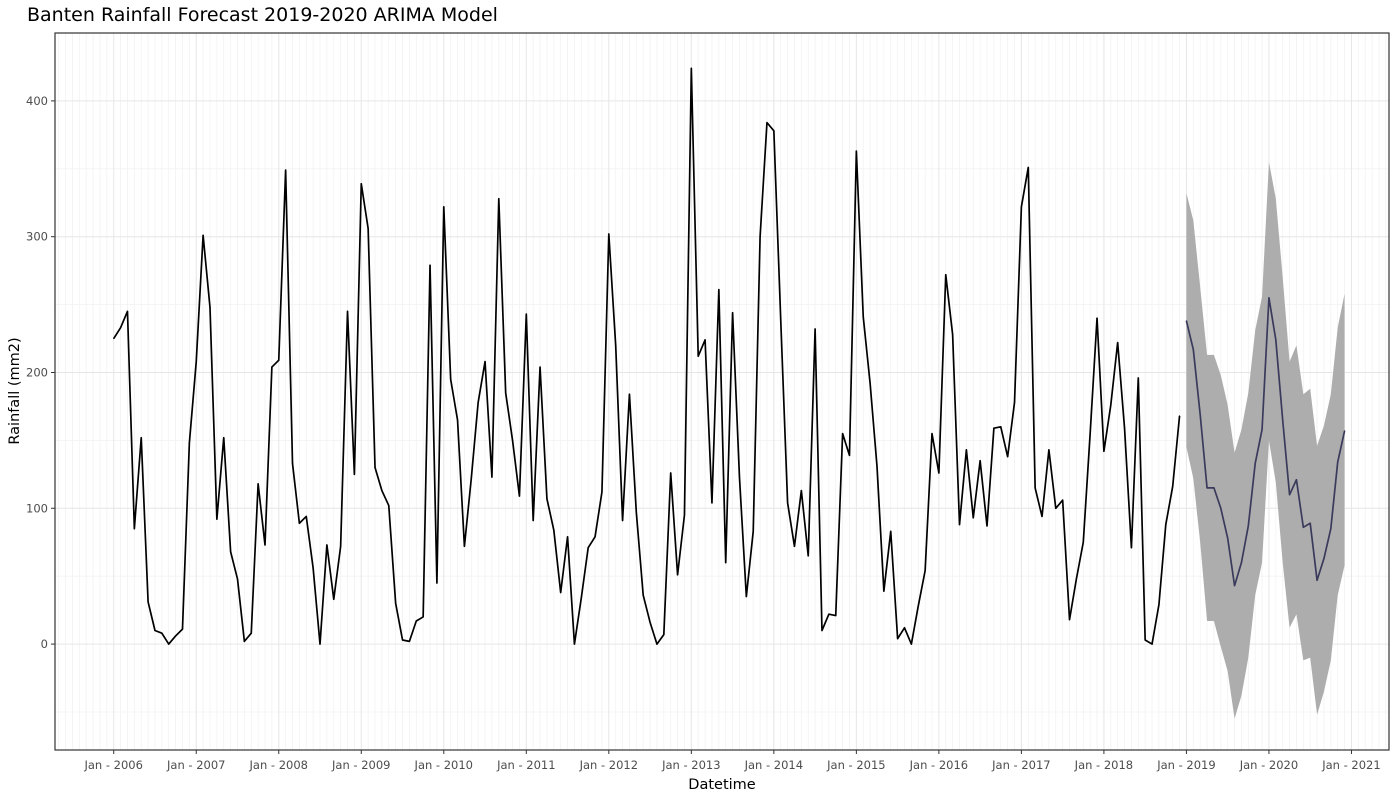  I want to click on x-tick-label: Jan - 2017, so click(1020, 765).